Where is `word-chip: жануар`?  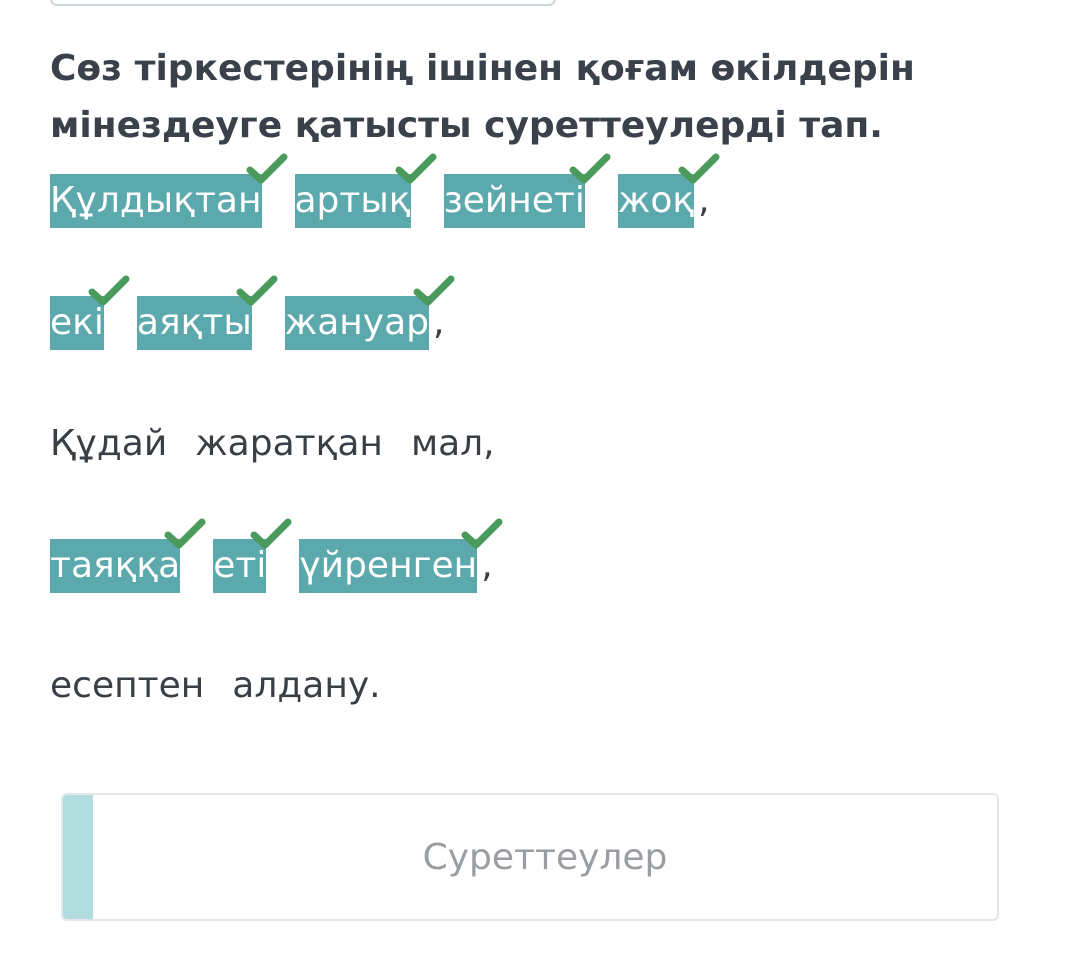 word-chip: жануар is located at coordinates (369, 312).